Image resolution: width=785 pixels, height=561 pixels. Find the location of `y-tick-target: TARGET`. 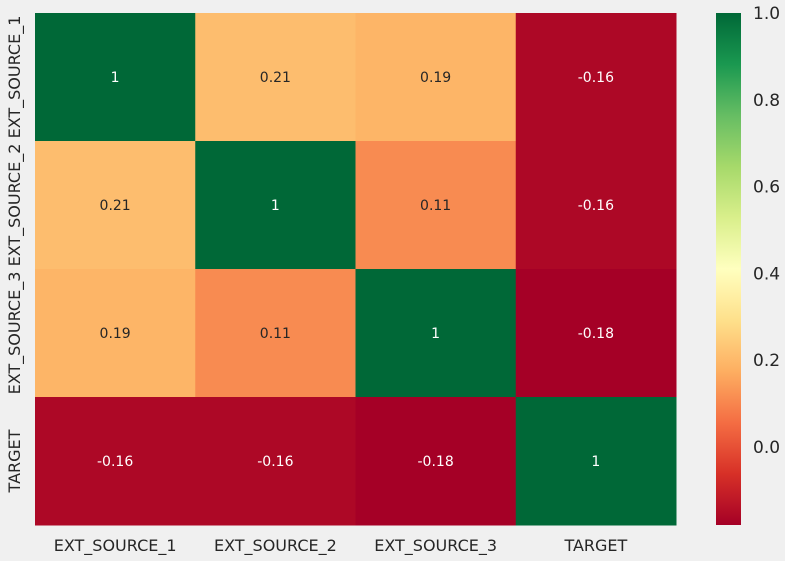

y-tick-target: TARGET is located at coordinates (14, 461).